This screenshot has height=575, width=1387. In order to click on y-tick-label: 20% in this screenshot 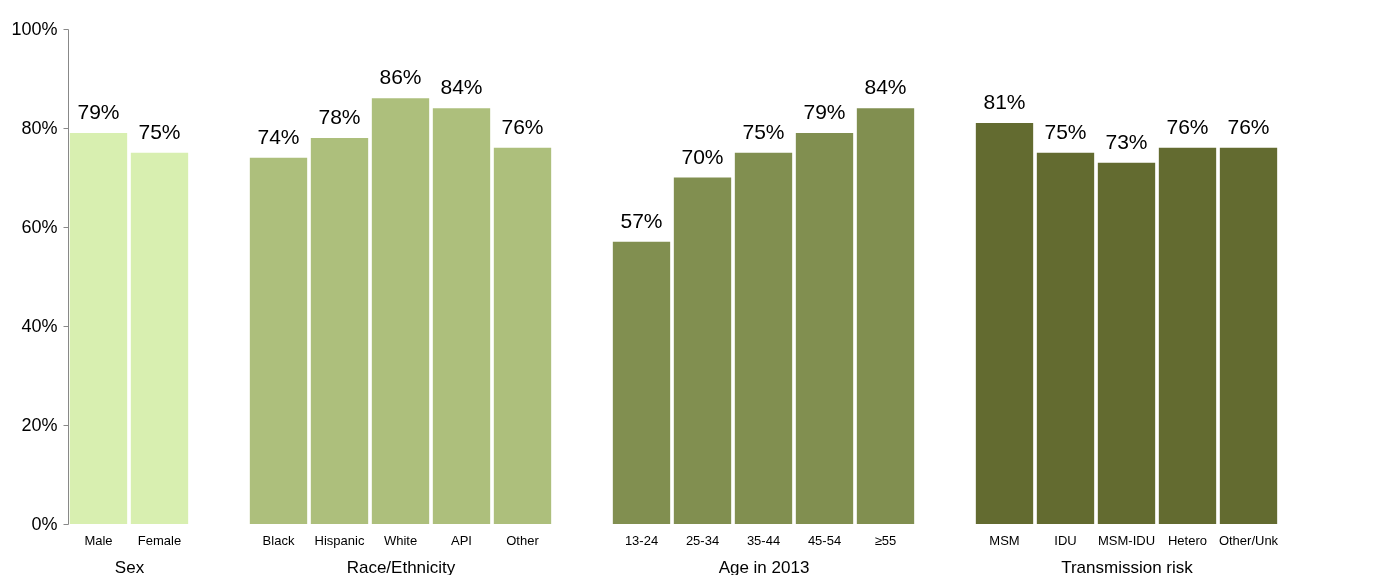, I will do `click(39, 424)`.